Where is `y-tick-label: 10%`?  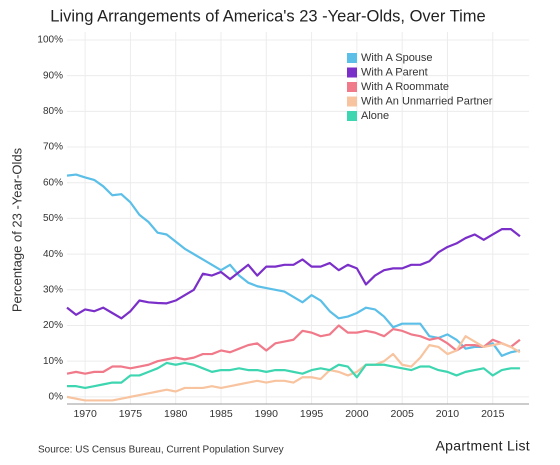
y-tick-label: 10% is located at coordinates (53, 361).